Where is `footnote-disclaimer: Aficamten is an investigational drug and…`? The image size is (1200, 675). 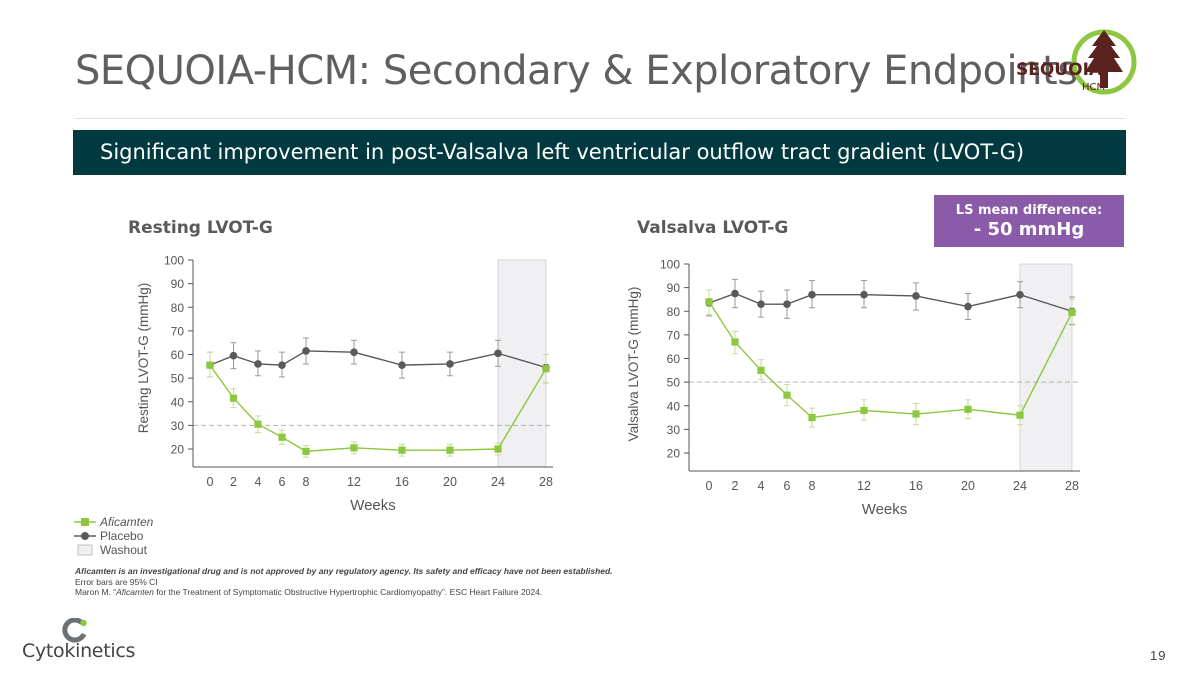
footnote-disclaimer: Aficamten is an investigational drug and… is located at coordinates (344, 571).